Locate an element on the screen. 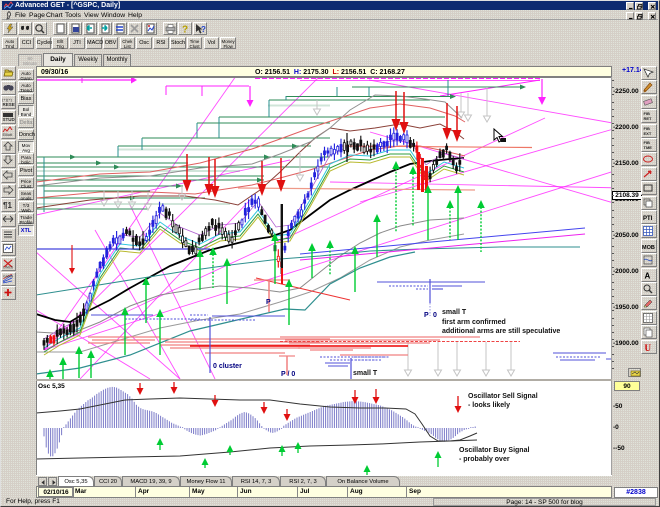 The height and width of the screenshot is (507, 660). svg-text: Osc 5,35 is located at coordinates (51, 386).